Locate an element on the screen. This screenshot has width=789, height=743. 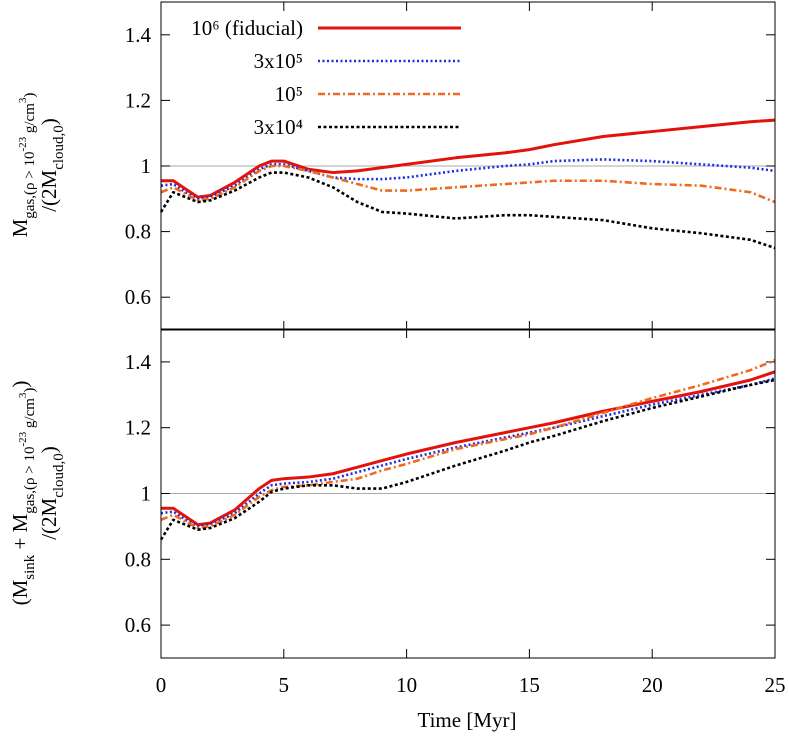
label-part: + M is located at coordinates (20, 533).